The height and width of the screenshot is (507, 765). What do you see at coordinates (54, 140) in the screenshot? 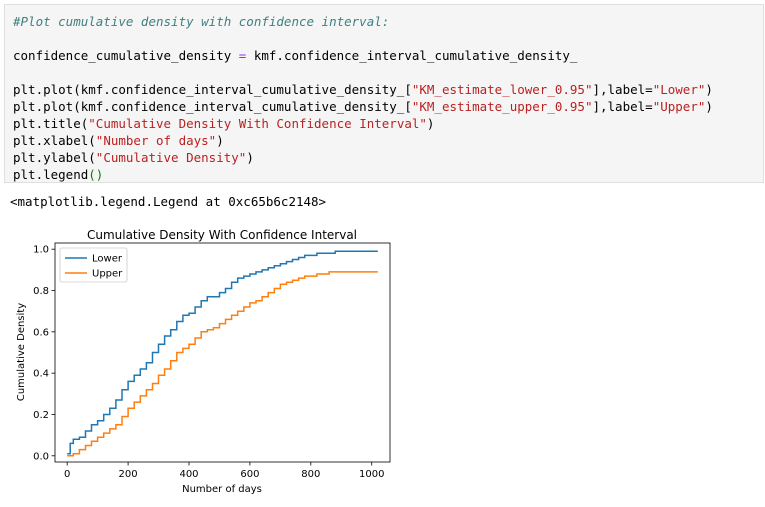
I see `code-text: plt.xlabel(` at bounding box center [54, 140].